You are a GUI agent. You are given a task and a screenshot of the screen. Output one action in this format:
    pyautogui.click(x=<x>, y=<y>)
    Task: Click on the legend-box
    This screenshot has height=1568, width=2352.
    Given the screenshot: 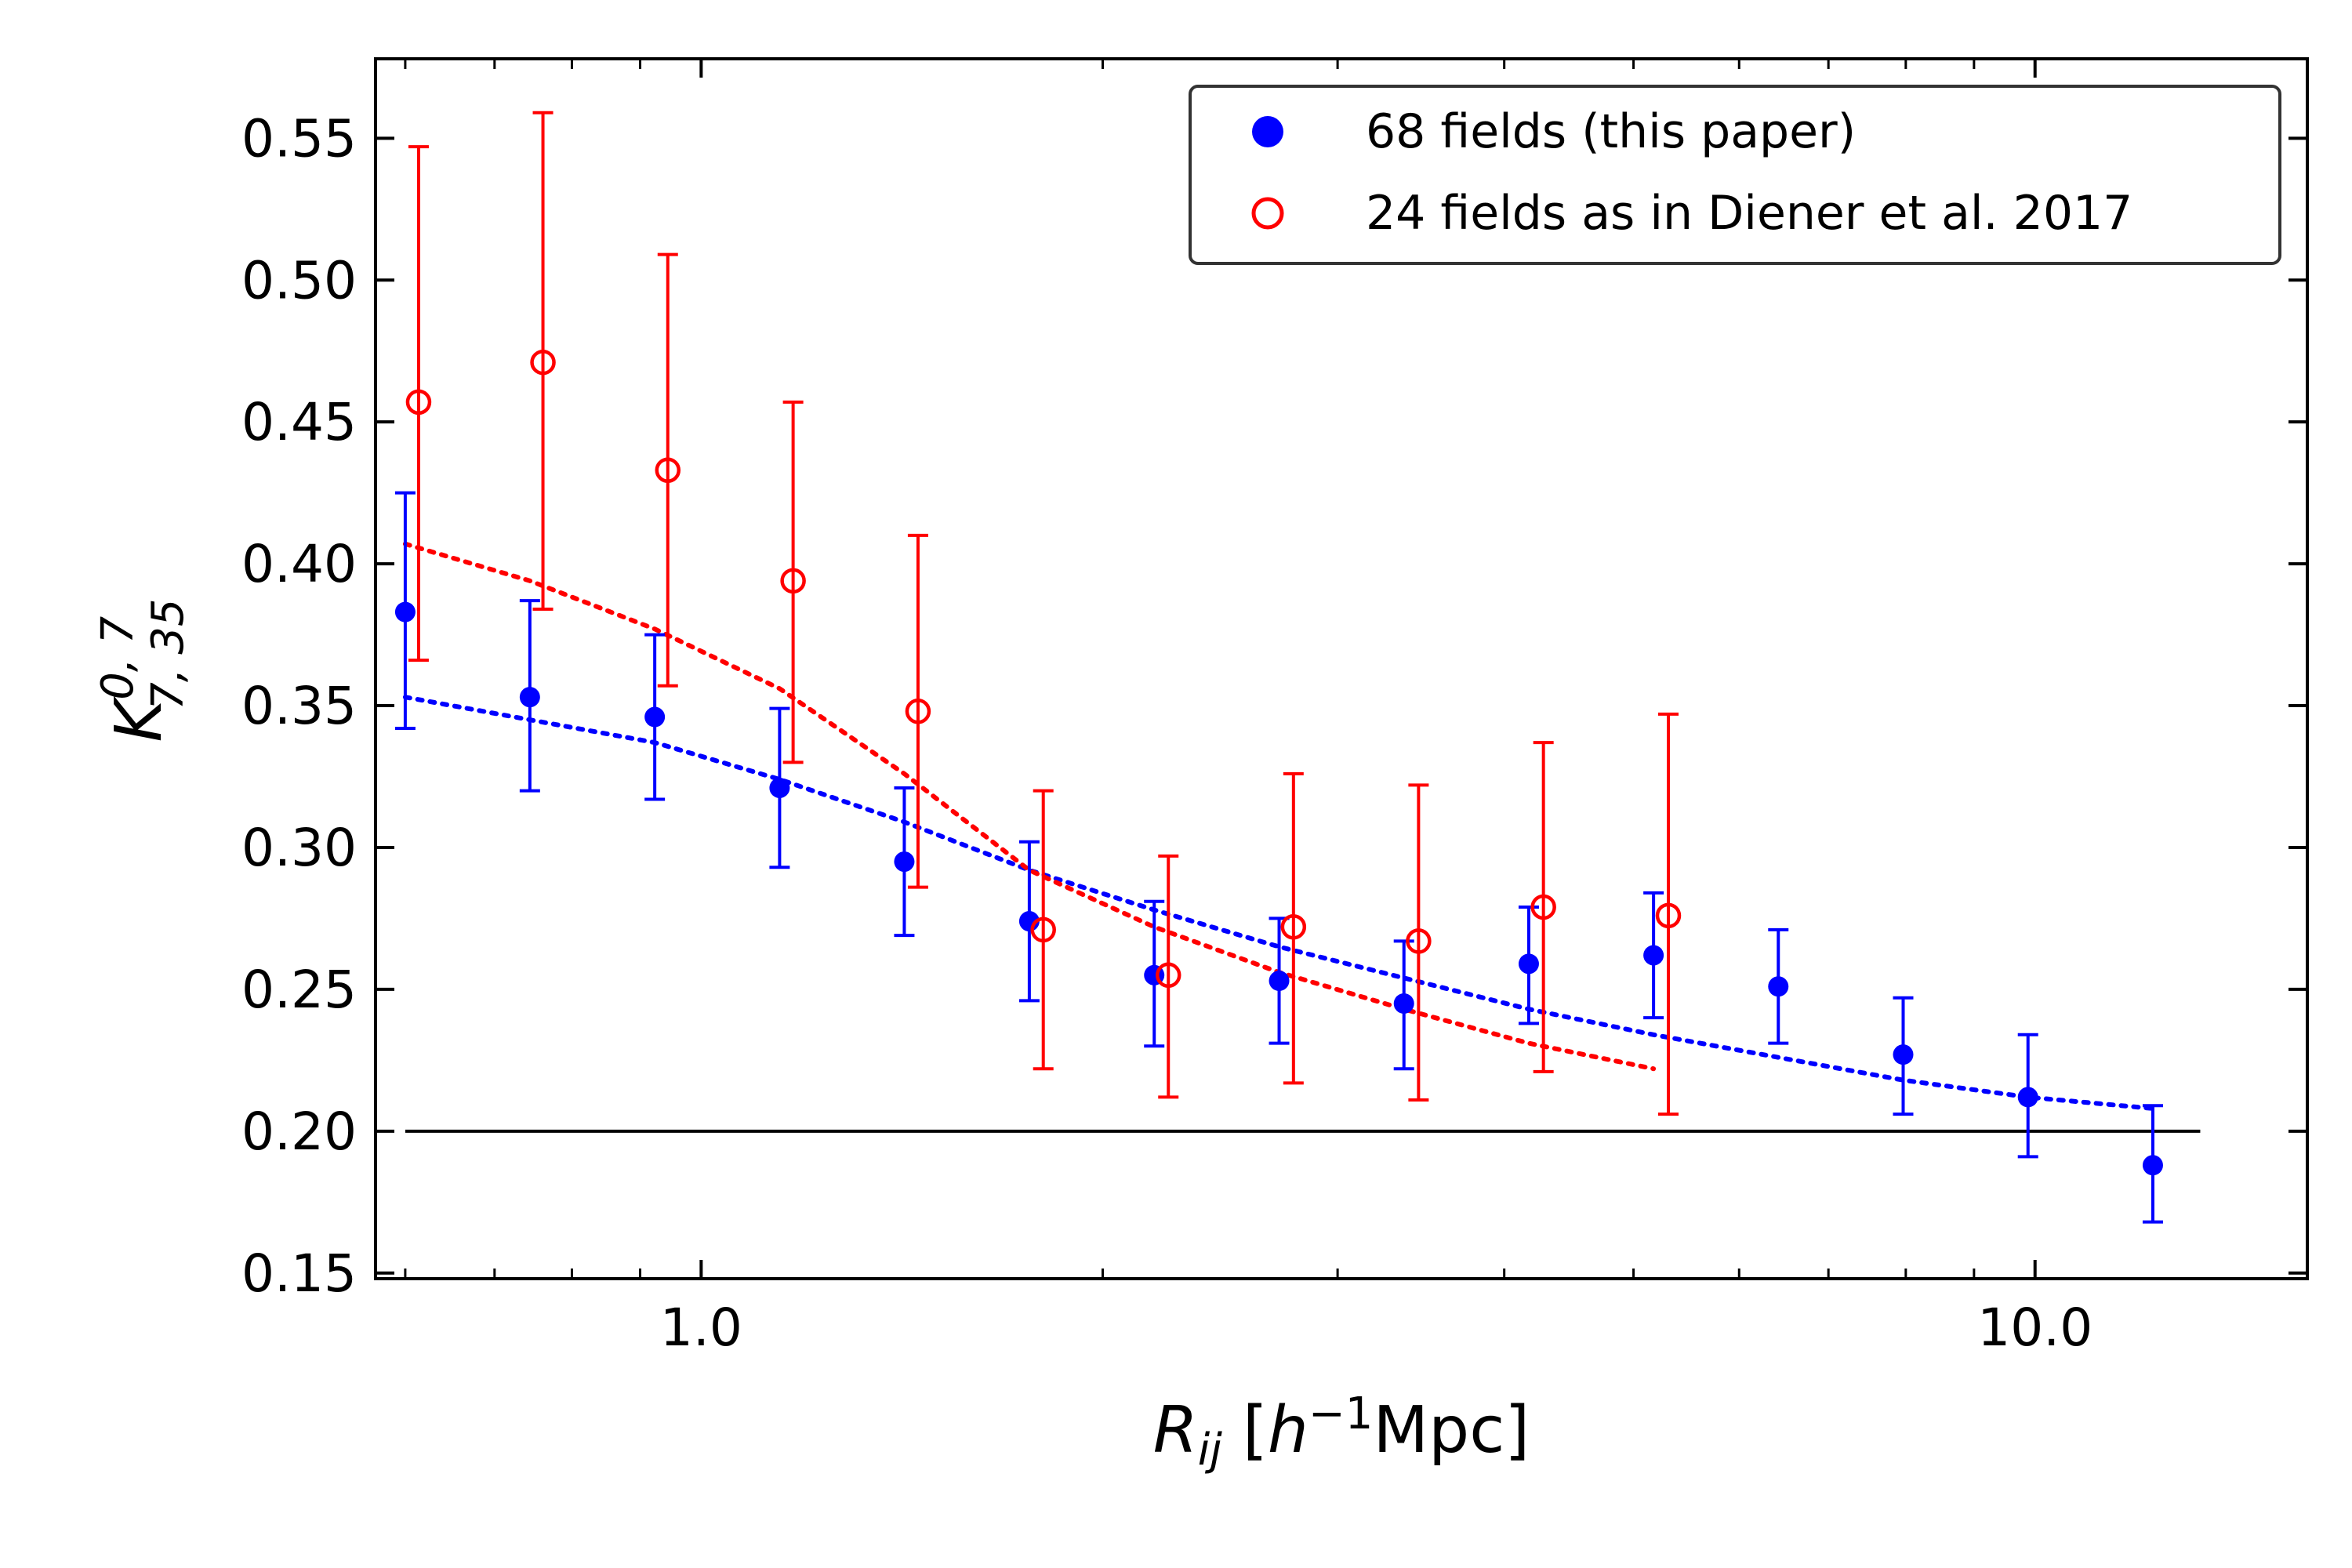 What is the action you would take?
    pyautogui.click(x=1735, y=175)
    